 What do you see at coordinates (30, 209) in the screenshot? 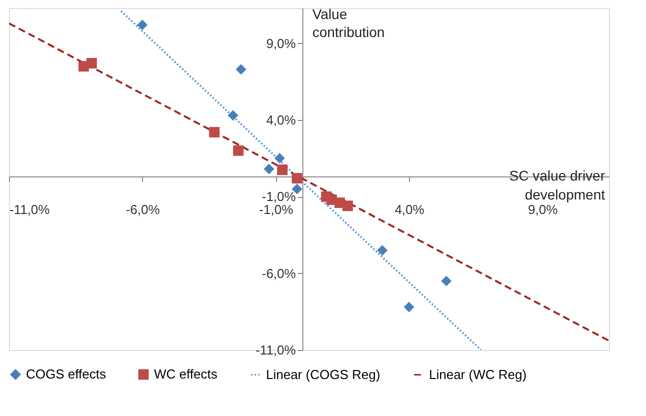
I see `x-tick-label: -11,0%` at bounding box center [30, 209].